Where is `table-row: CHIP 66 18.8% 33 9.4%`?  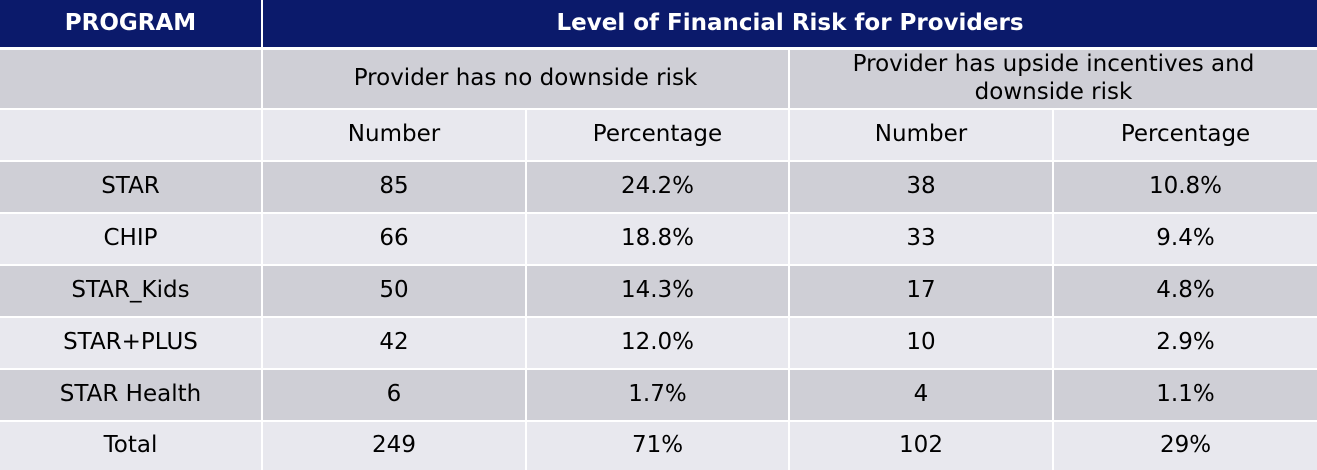 table-row: CHIP 66 18.8% 33 9.4% is located at coordinates (658, 240).